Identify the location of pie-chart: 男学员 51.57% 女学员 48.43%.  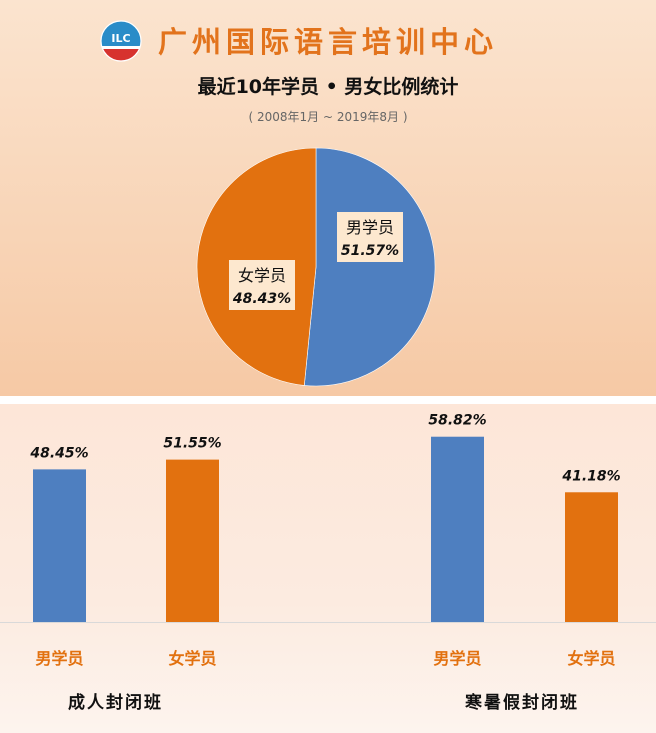
(316, 267).